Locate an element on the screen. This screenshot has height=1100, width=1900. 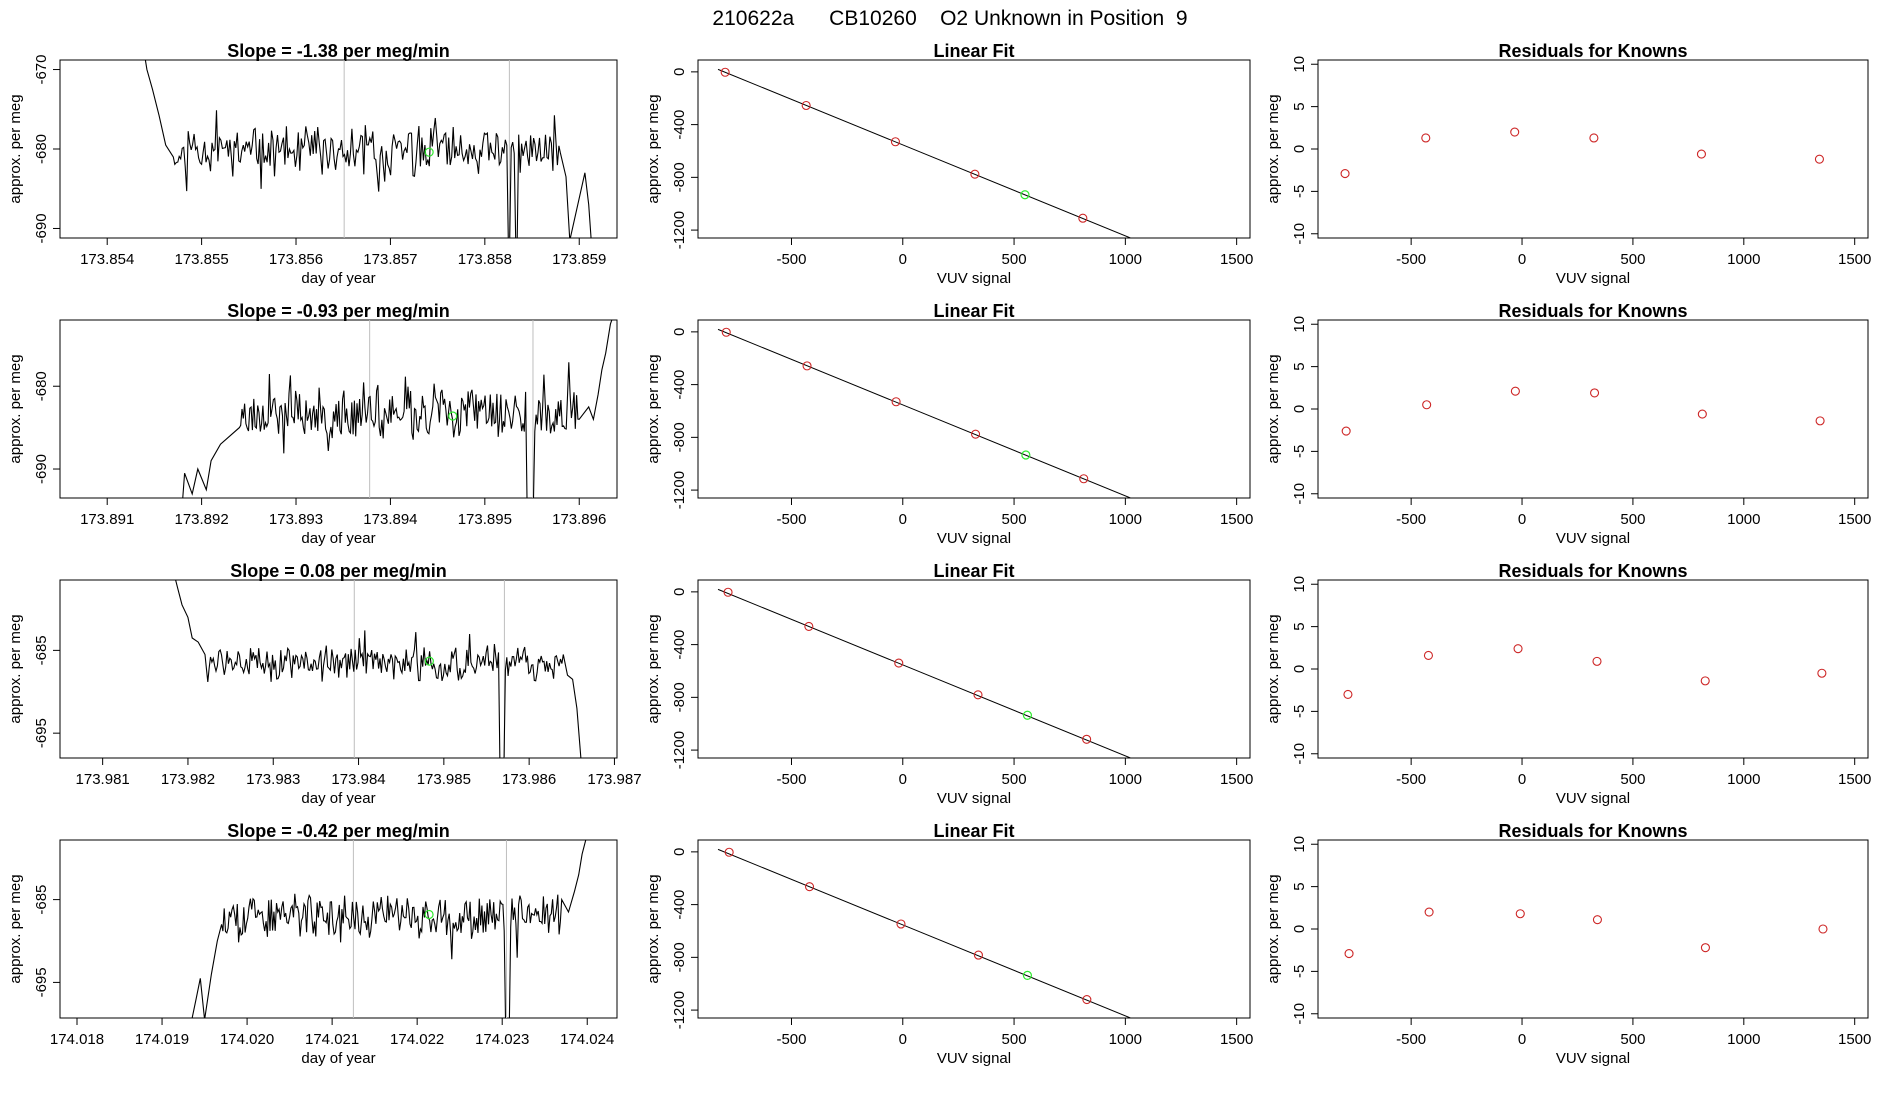
y-axis: -685 -695 is located at coordinates (46, 941).